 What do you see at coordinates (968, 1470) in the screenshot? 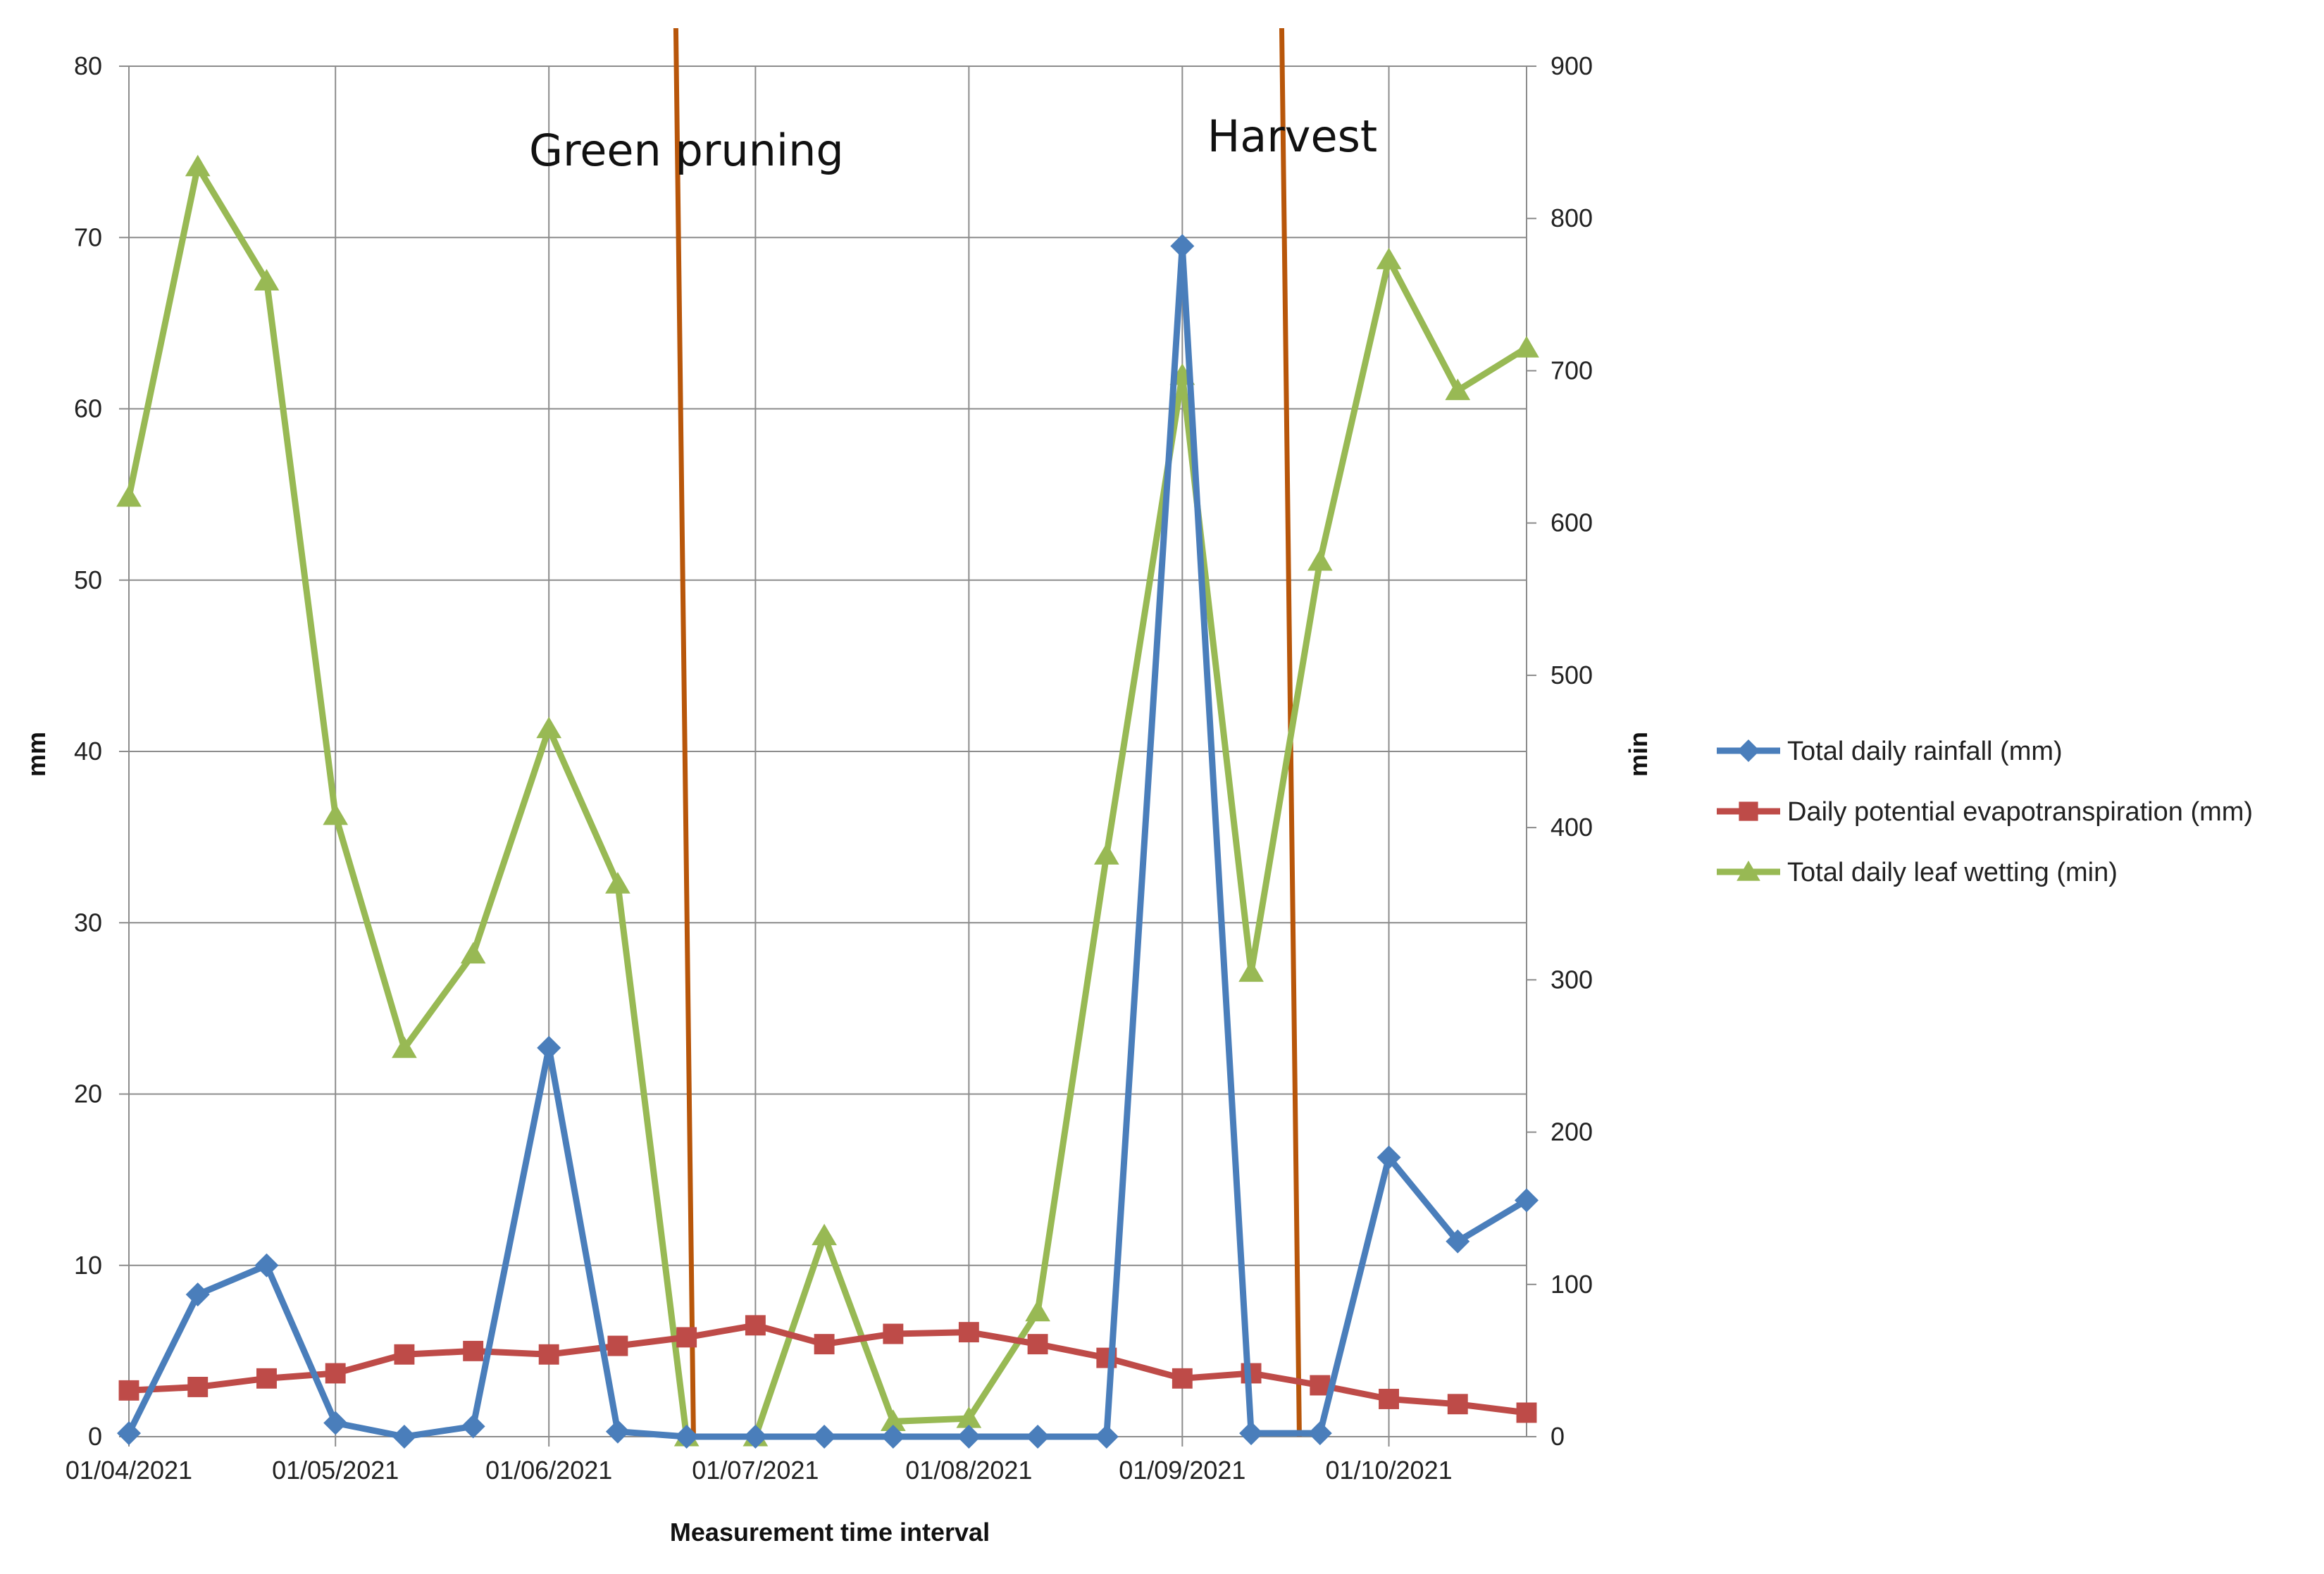
I see `x-axis-tick-label: 01/08/2021` at bounding box center [968, 1470].